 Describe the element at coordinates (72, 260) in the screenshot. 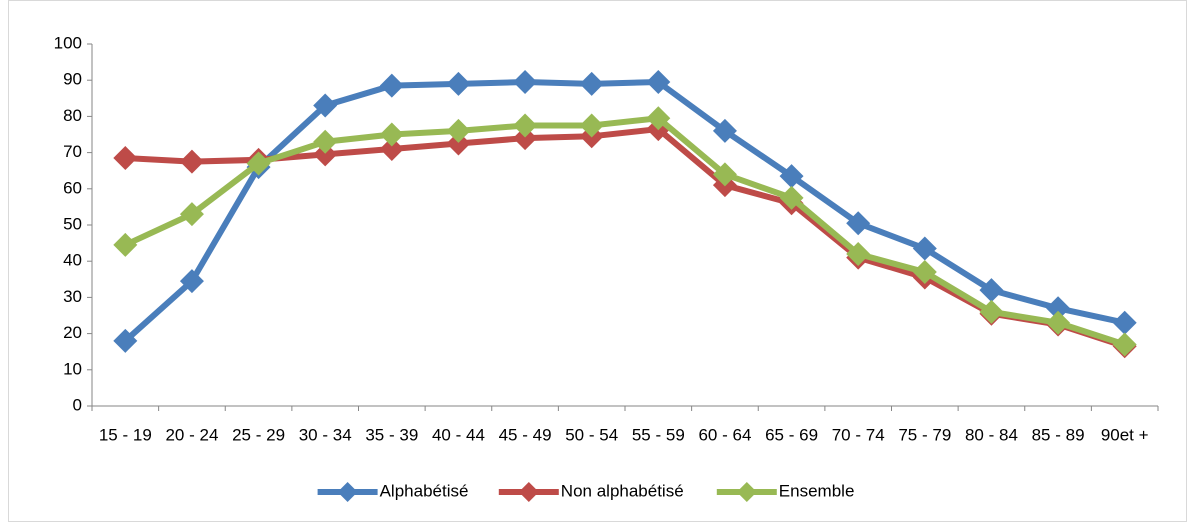

I see `y-tick-label: 40` at that location.